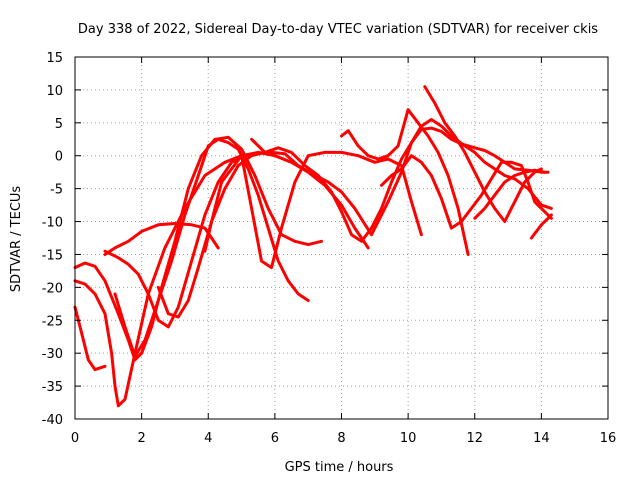 The height and width of the screenshot is (480, 640). What do you see at coordinates (275, 438) in the screenshot?
I see `x-tick-label: 6` at bounding box center [275, 438].